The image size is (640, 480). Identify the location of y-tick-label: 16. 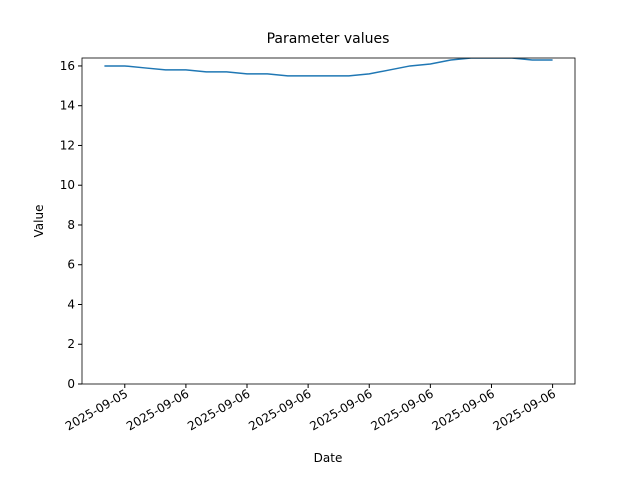
(67, 66).